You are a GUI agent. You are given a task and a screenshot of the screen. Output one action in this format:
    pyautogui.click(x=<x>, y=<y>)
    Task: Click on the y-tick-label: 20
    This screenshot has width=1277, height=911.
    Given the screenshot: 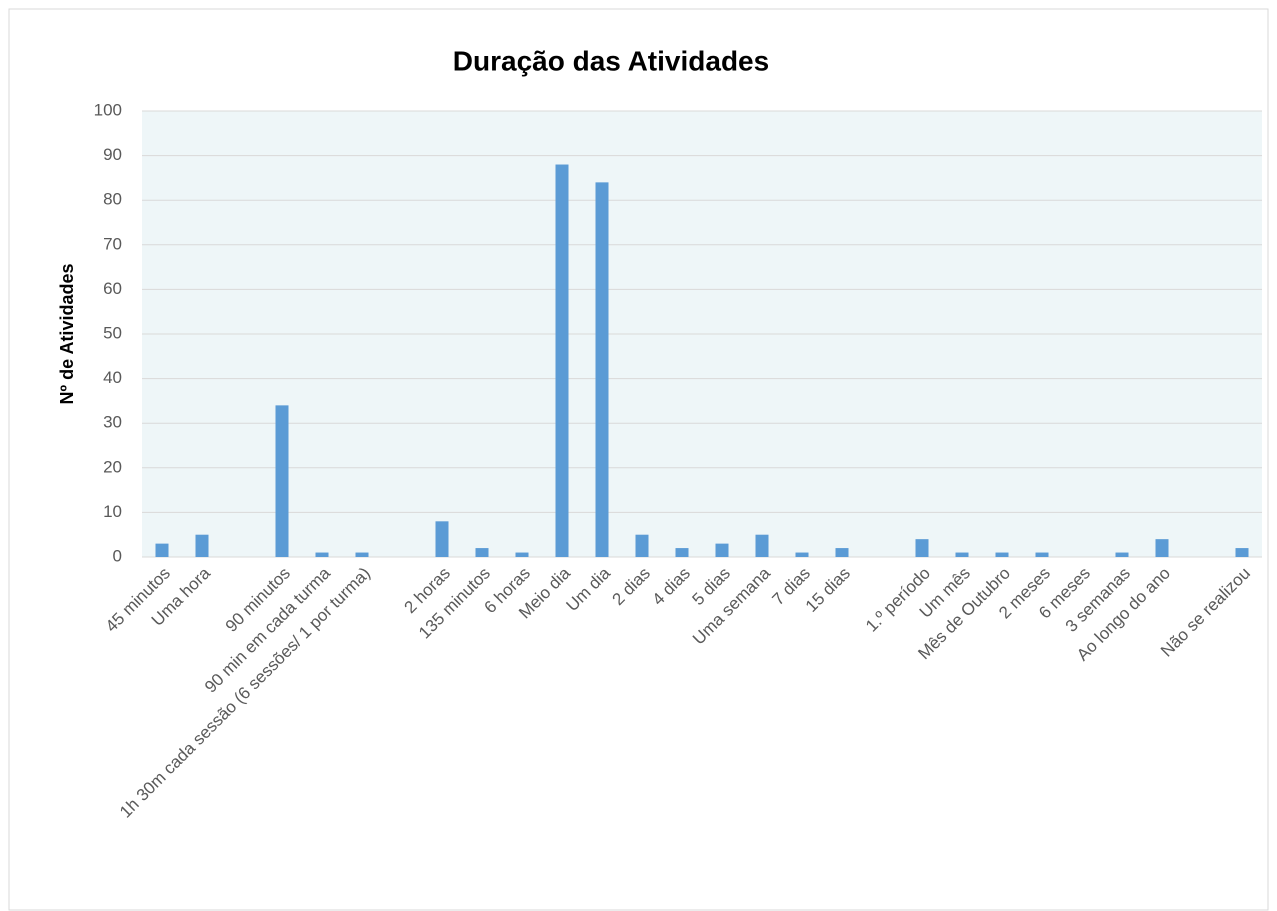 What is the action you would take?
    pyautogui.click(x=112, y=466)
    